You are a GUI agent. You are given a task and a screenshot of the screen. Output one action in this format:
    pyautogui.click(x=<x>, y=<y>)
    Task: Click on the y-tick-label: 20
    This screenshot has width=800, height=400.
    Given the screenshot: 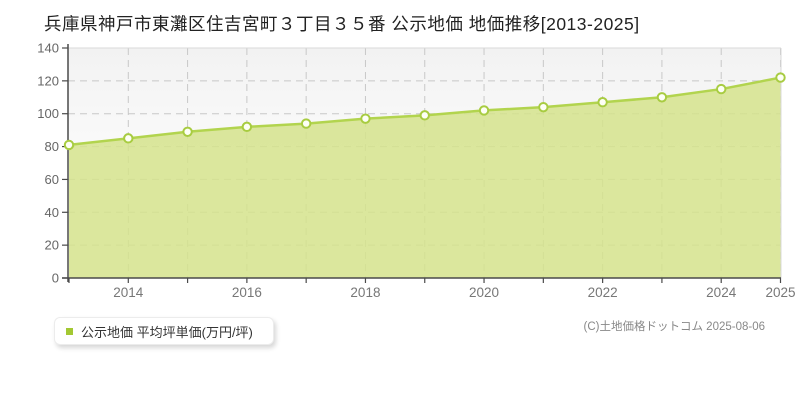 What is the action you would take?
    pyautogui.click(x=52, y=245)
    